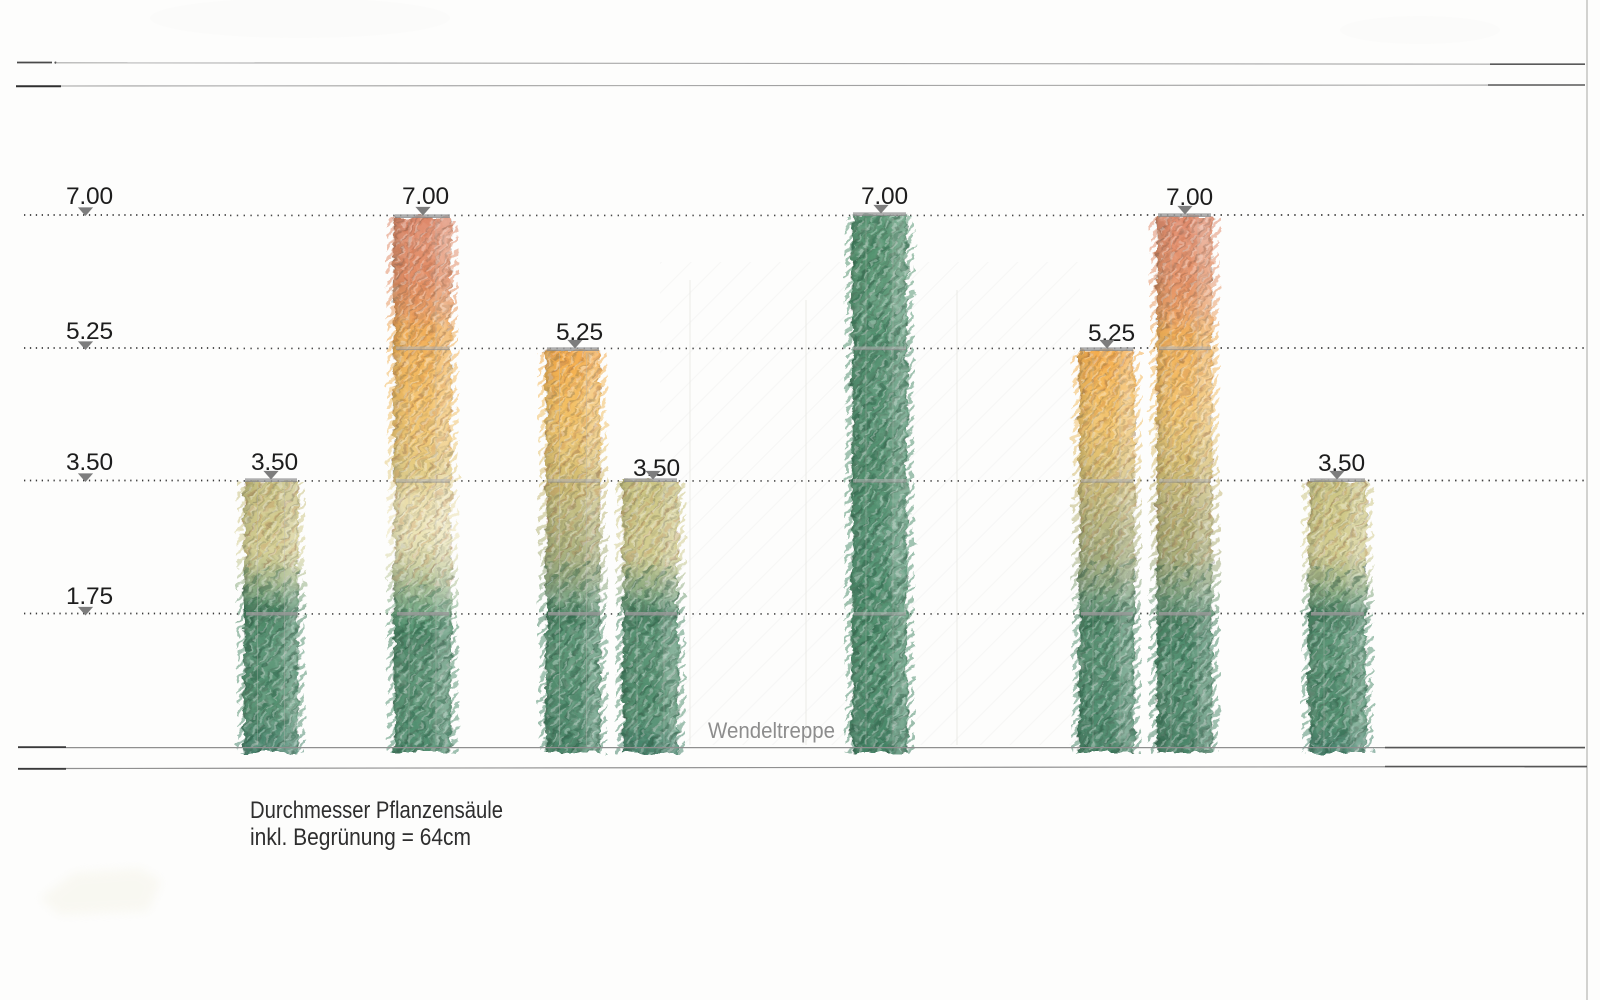 The height and width of the screenshot is (1000, 1600). What do you see at coordinates (89, 596) in the screenshot?
I see `svg-text: 1.75` at bounding box center [89, 596].